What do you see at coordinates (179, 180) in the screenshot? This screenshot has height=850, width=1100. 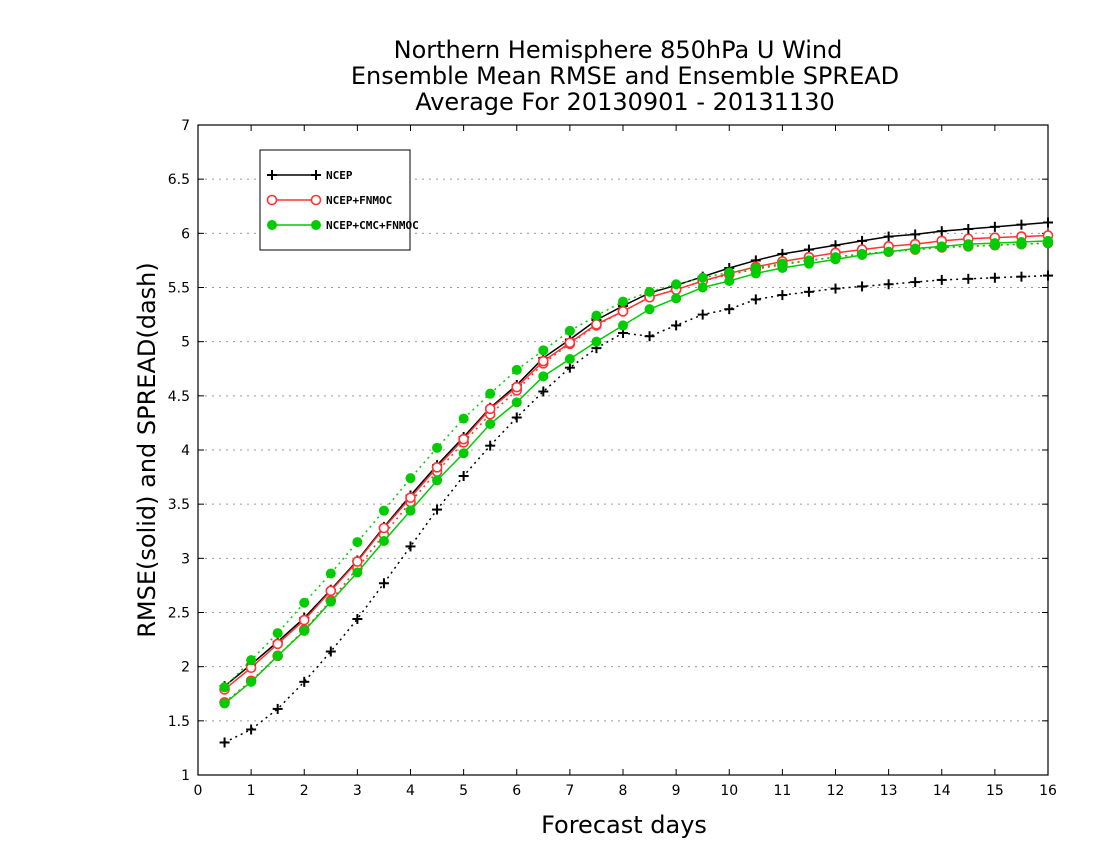 I see `y-tick-label-11: 6.5` at bounding box center [179, 180].